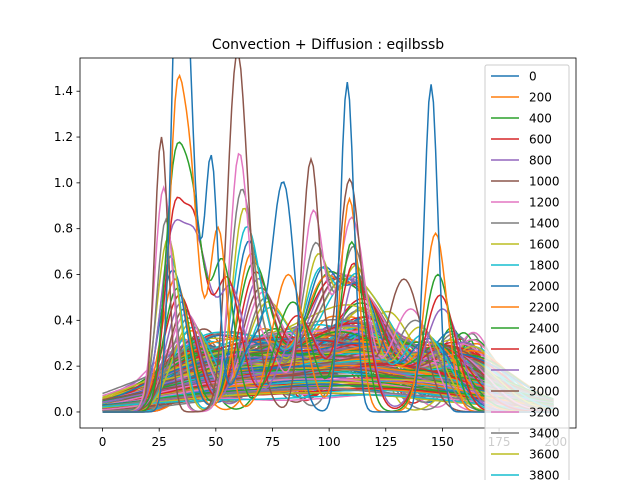  Describe the element at coordinates (544, 350) in the screenshot. I see `legend-label-2600: 2600` at that location.